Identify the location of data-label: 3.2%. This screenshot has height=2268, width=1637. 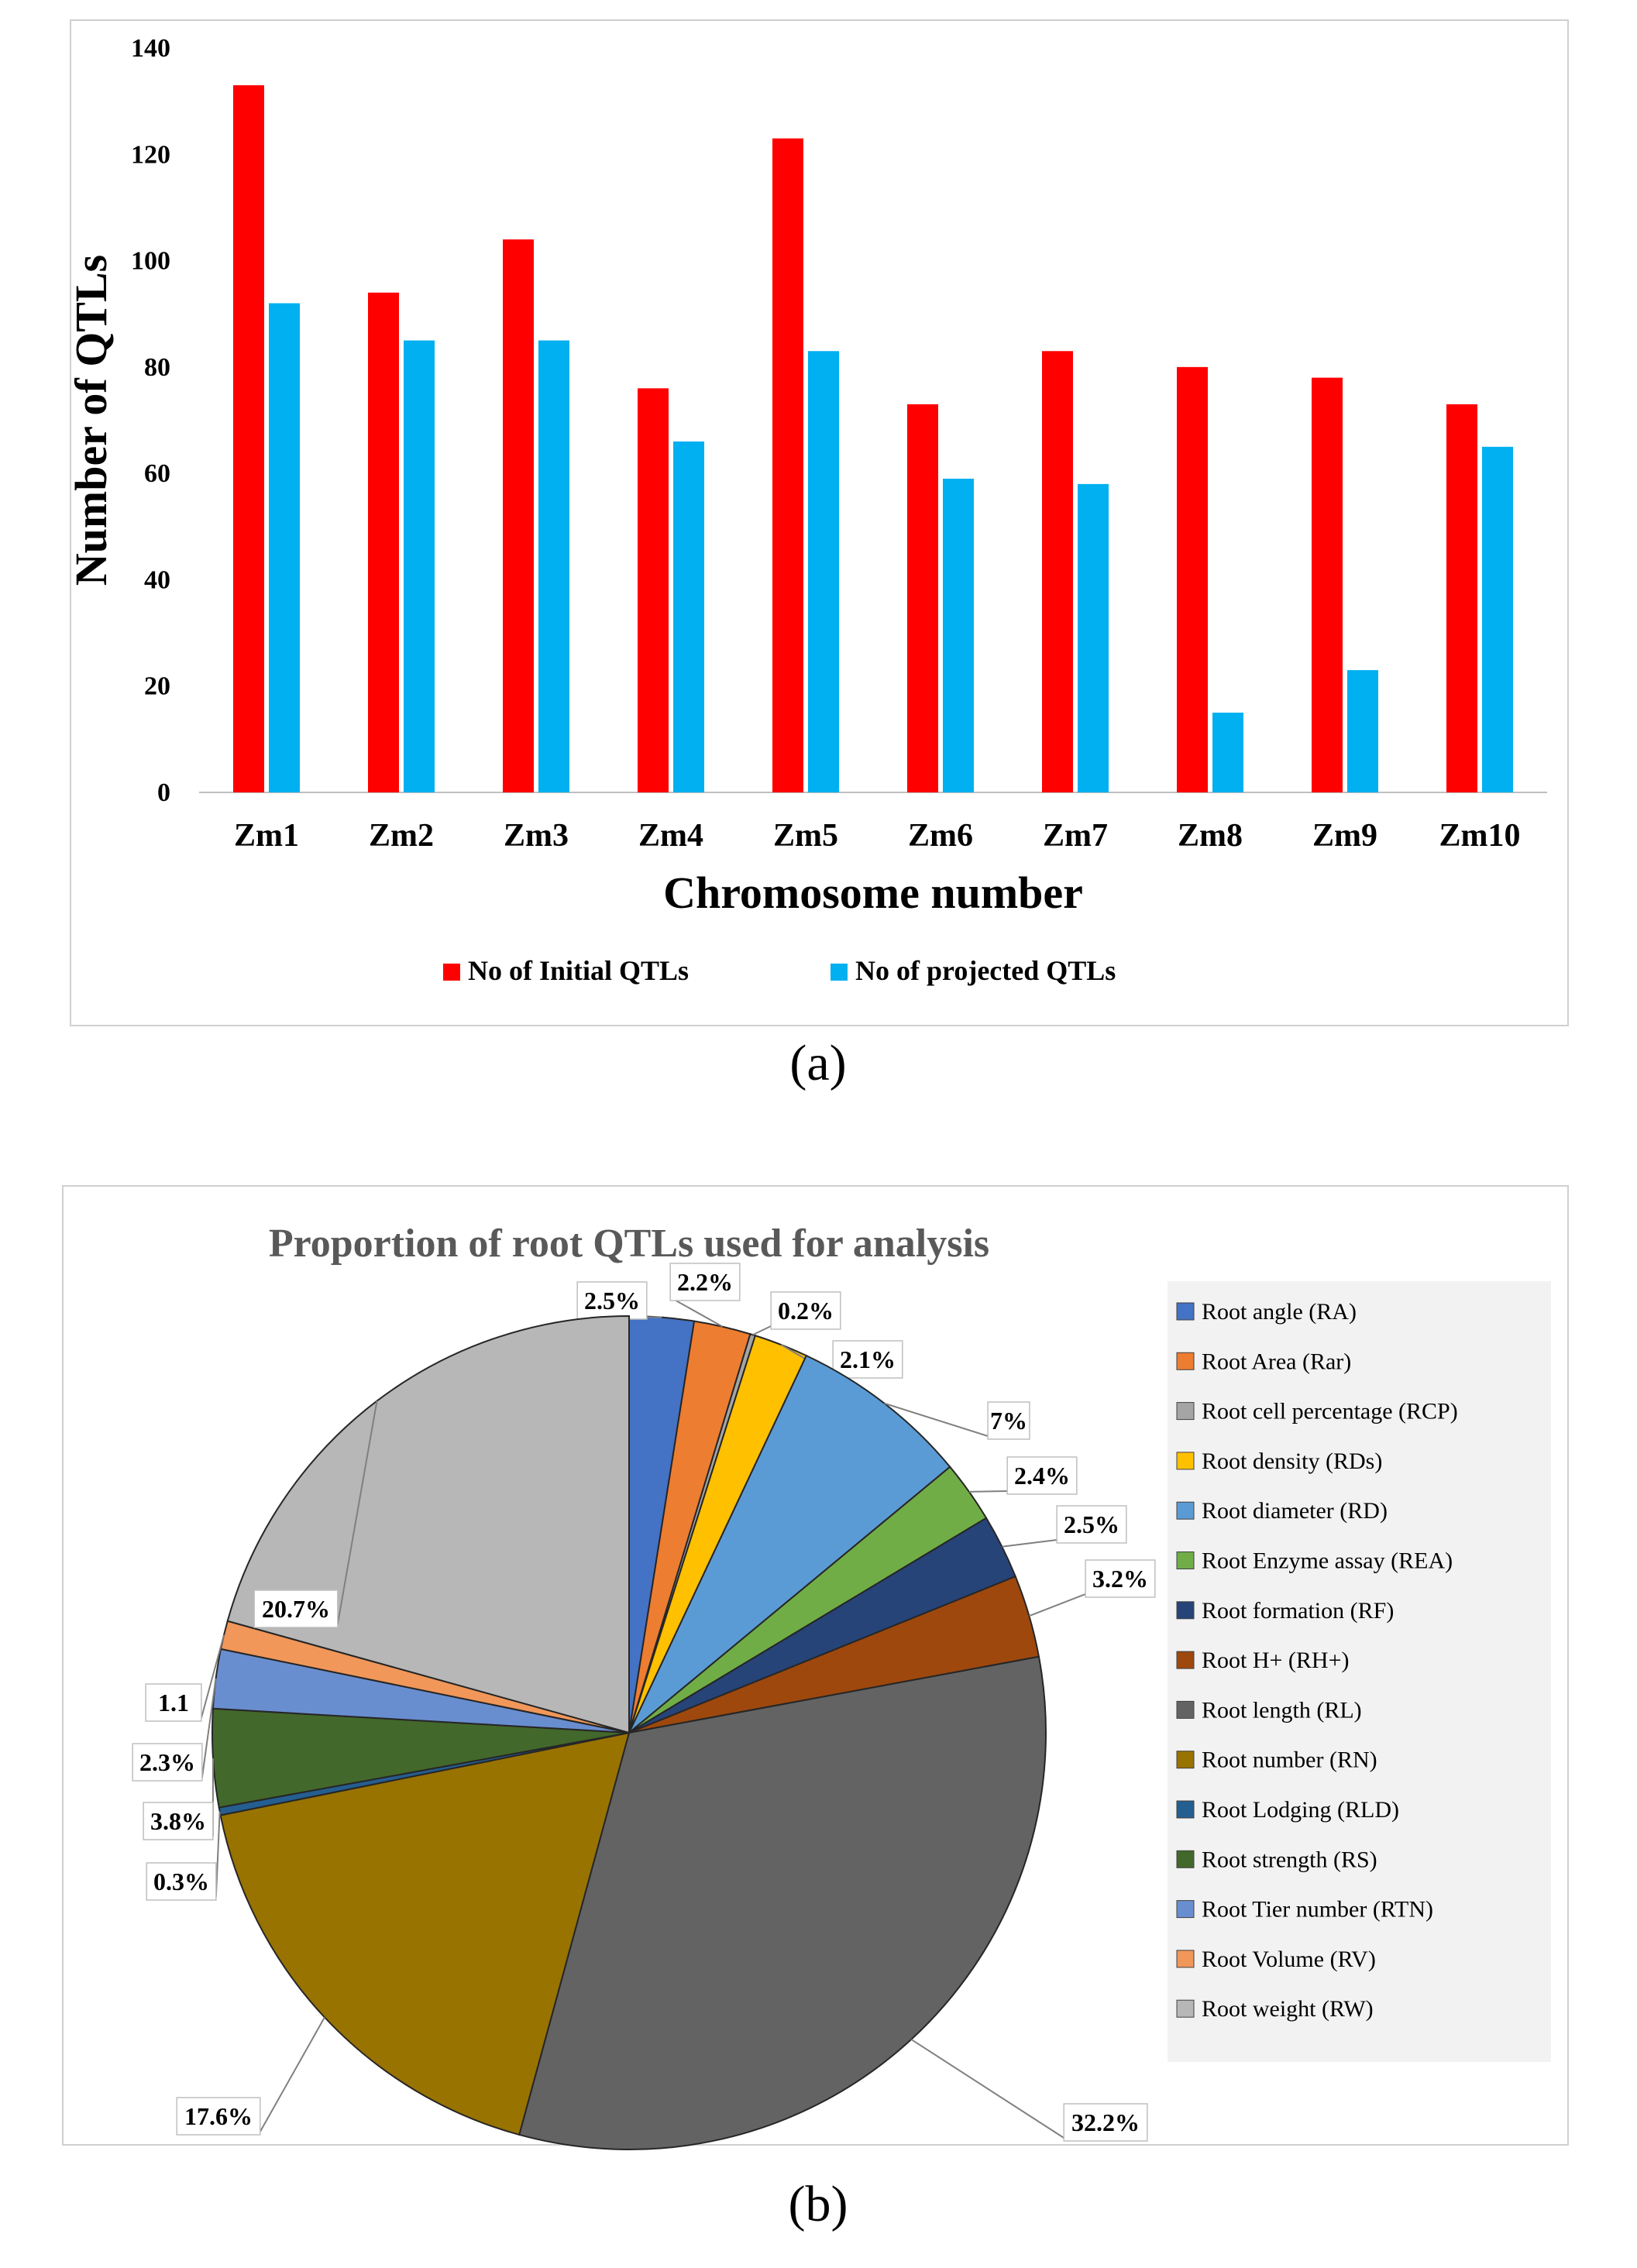
(1120, 1579).